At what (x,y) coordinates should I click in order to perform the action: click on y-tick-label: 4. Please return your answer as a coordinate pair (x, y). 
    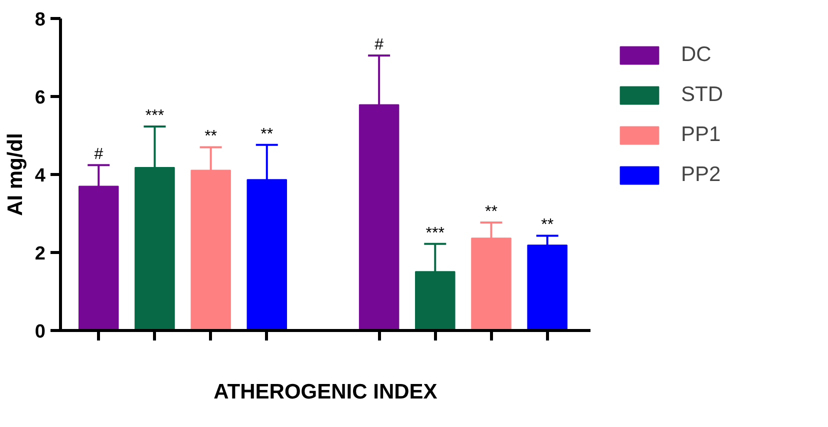
    Looking at the image, I should click on (40, 176).